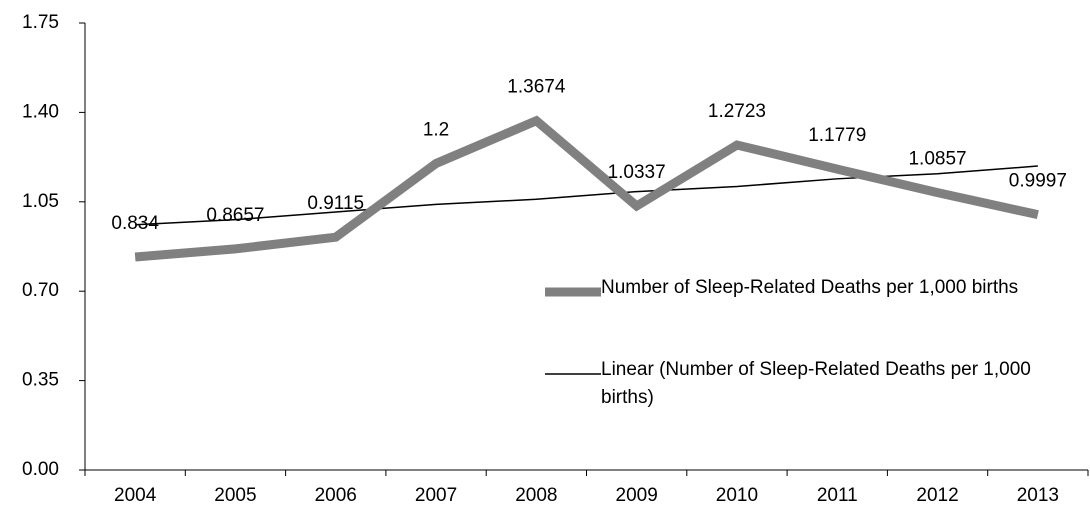 Image resolution: width=1090 pixels, height=524 pixels. What do you see at coordinates (436, 130) in the screenshot?
I see `data-label: 1.2` at bounding box center [436, 130].